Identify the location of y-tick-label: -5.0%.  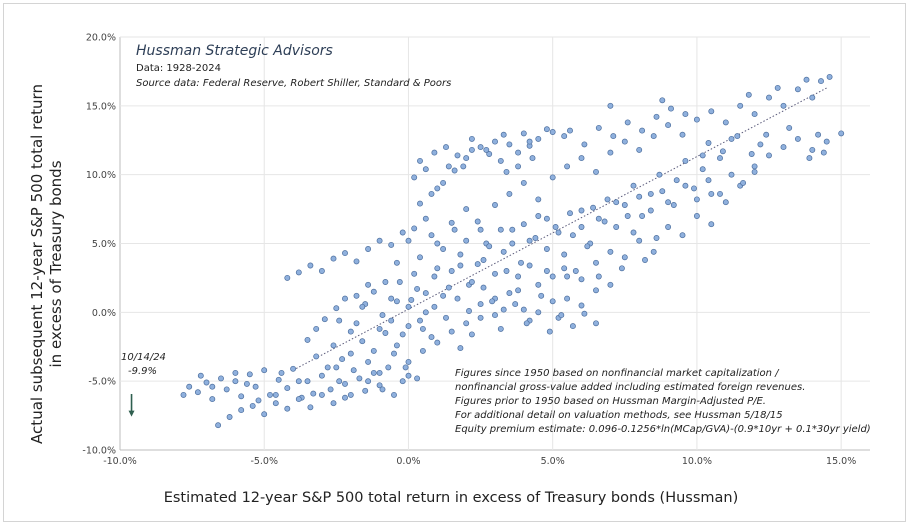
(102, 382).